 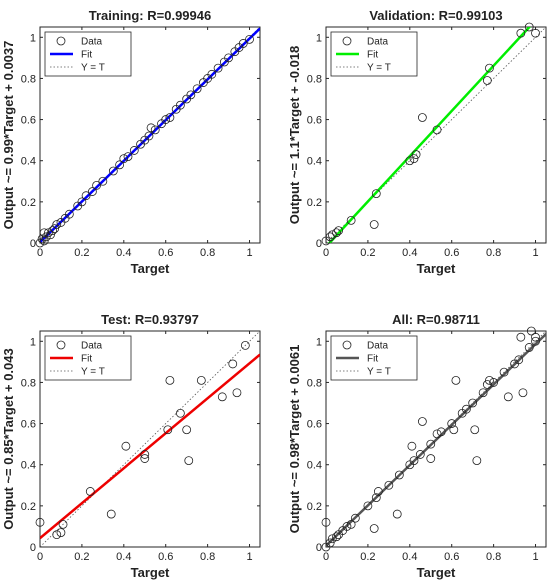 I want to click on test-y-tick-label: 0.6, so click(x=28, y=425).